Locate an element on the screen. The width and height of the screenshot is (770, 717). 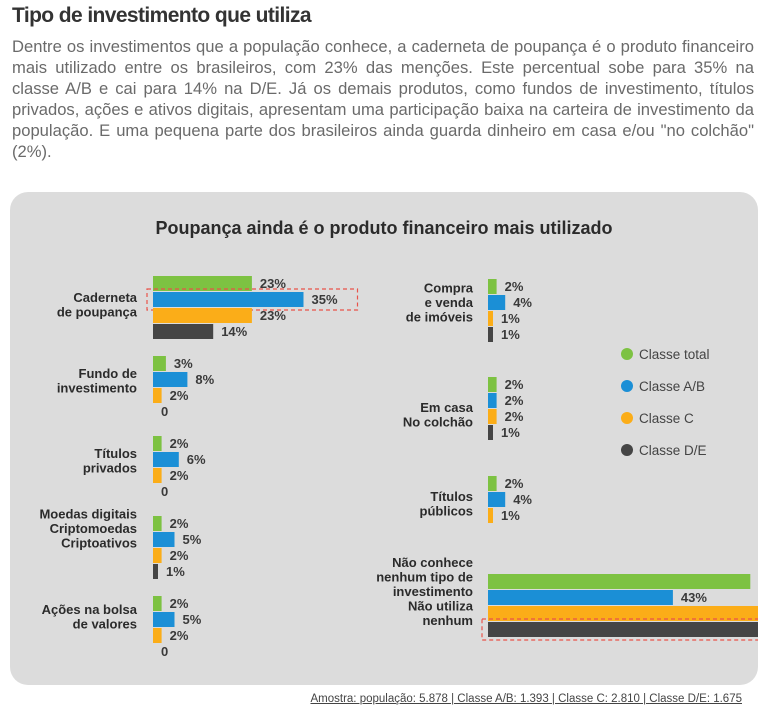
category-label: Compra is located at coordinates (449, 288).